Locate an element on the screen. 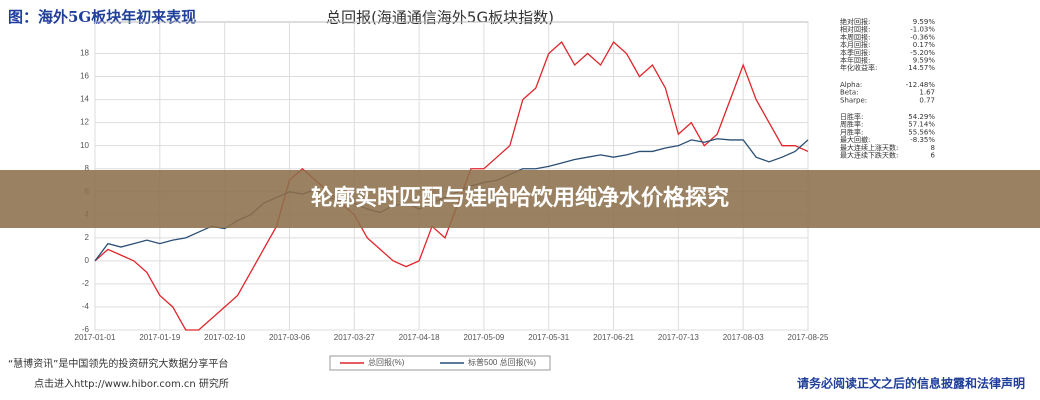  x-tick-label: 2017-04-18 is located at coordinates (419, 337).